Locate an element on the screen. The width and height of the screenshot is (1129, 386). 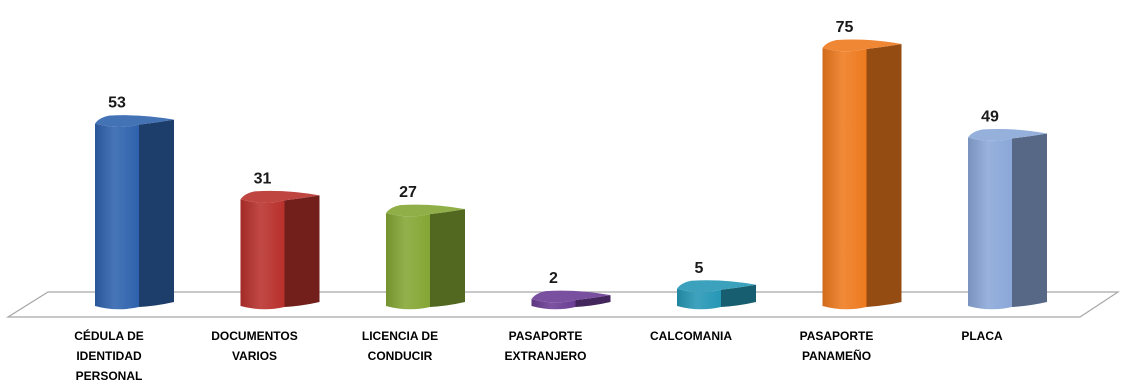
category-label-4: CALCOMANIA is located at coordinates (691, 336).